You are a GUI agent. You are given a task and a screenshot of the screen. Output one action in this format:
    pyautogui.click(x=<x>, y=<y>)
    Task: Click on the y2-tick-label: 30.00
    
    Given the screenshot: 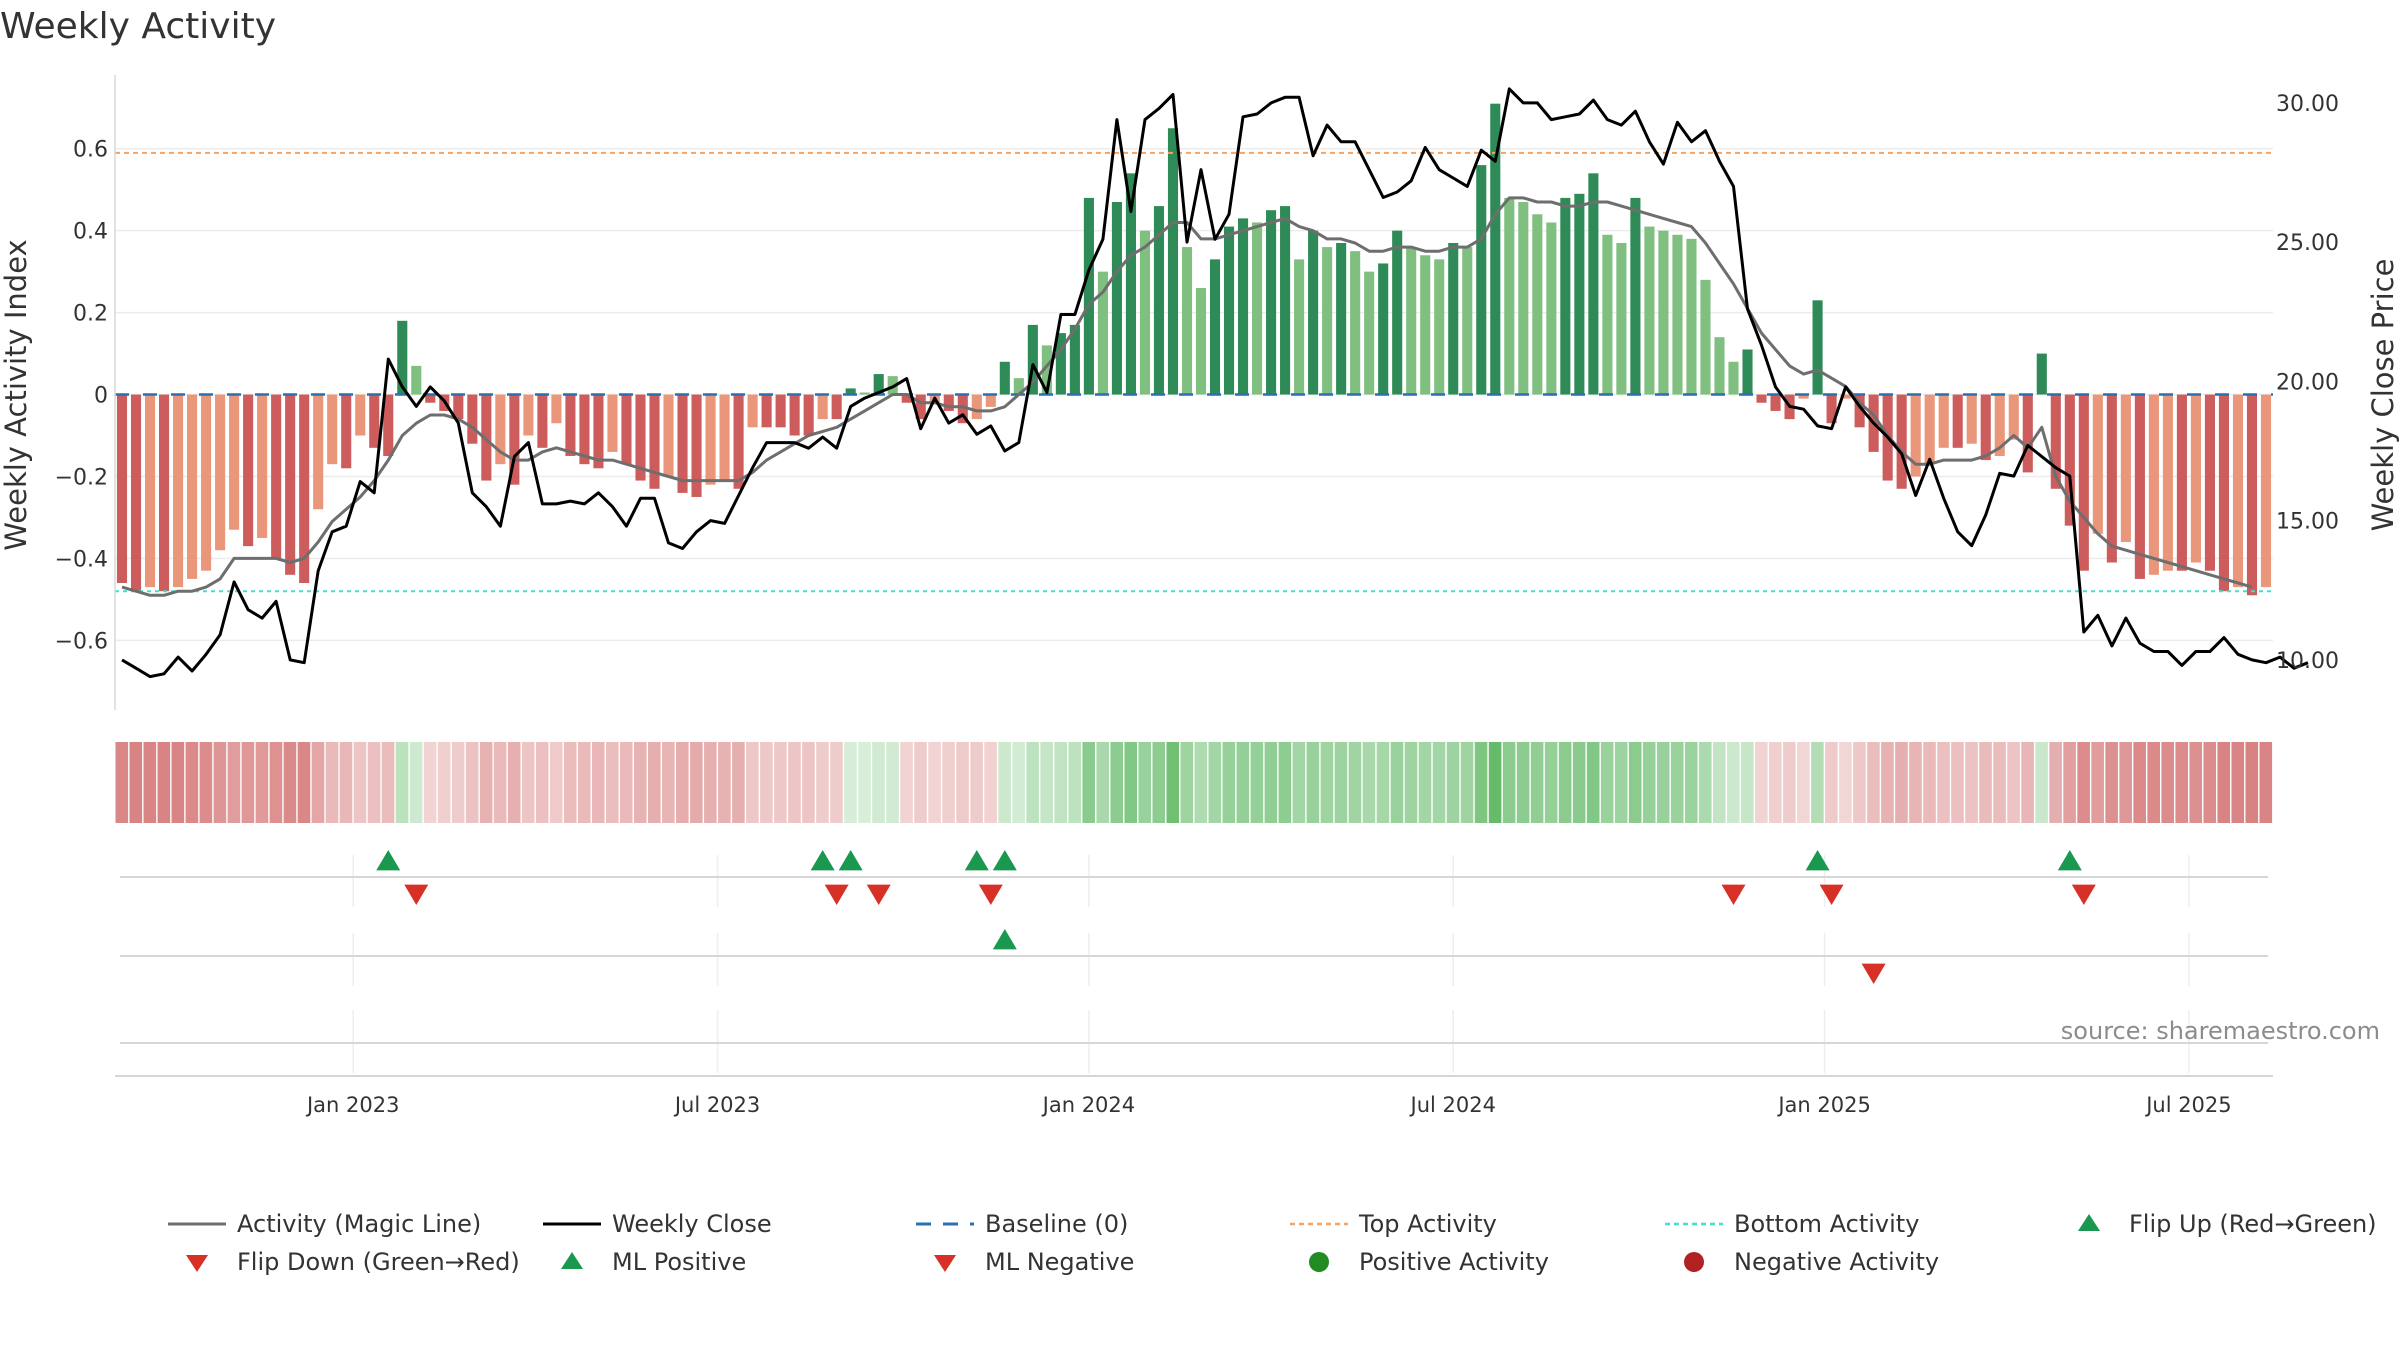 What is the action you would take?
    pyautogui.click(x=2307, y=104)
    